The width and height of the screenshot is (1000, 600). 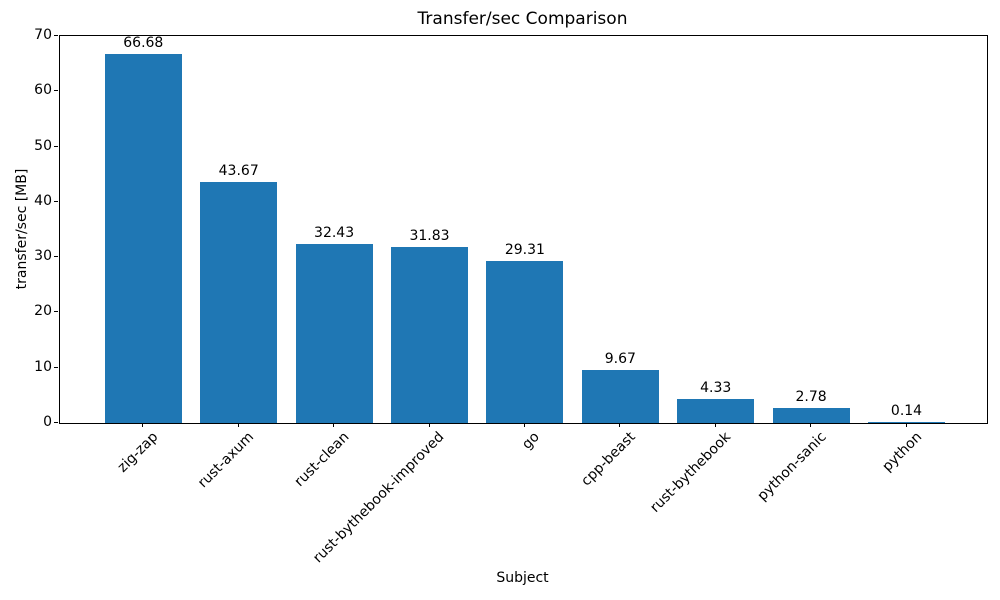 I want to click on y-tick-label: 30, so click(x=43, y=256).